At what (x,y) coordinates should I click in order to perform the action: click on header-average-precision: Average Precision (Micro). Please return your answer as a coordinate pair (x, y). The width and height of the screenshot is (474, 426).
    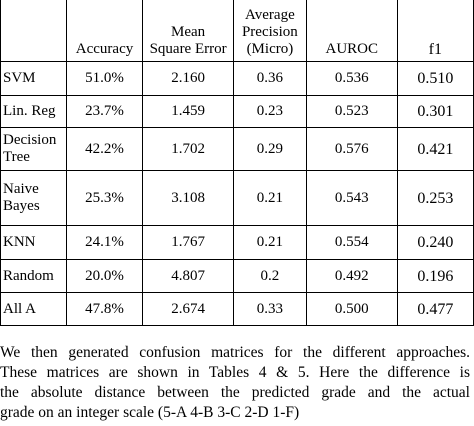
    Looking at the image, I should click on (269, 31).